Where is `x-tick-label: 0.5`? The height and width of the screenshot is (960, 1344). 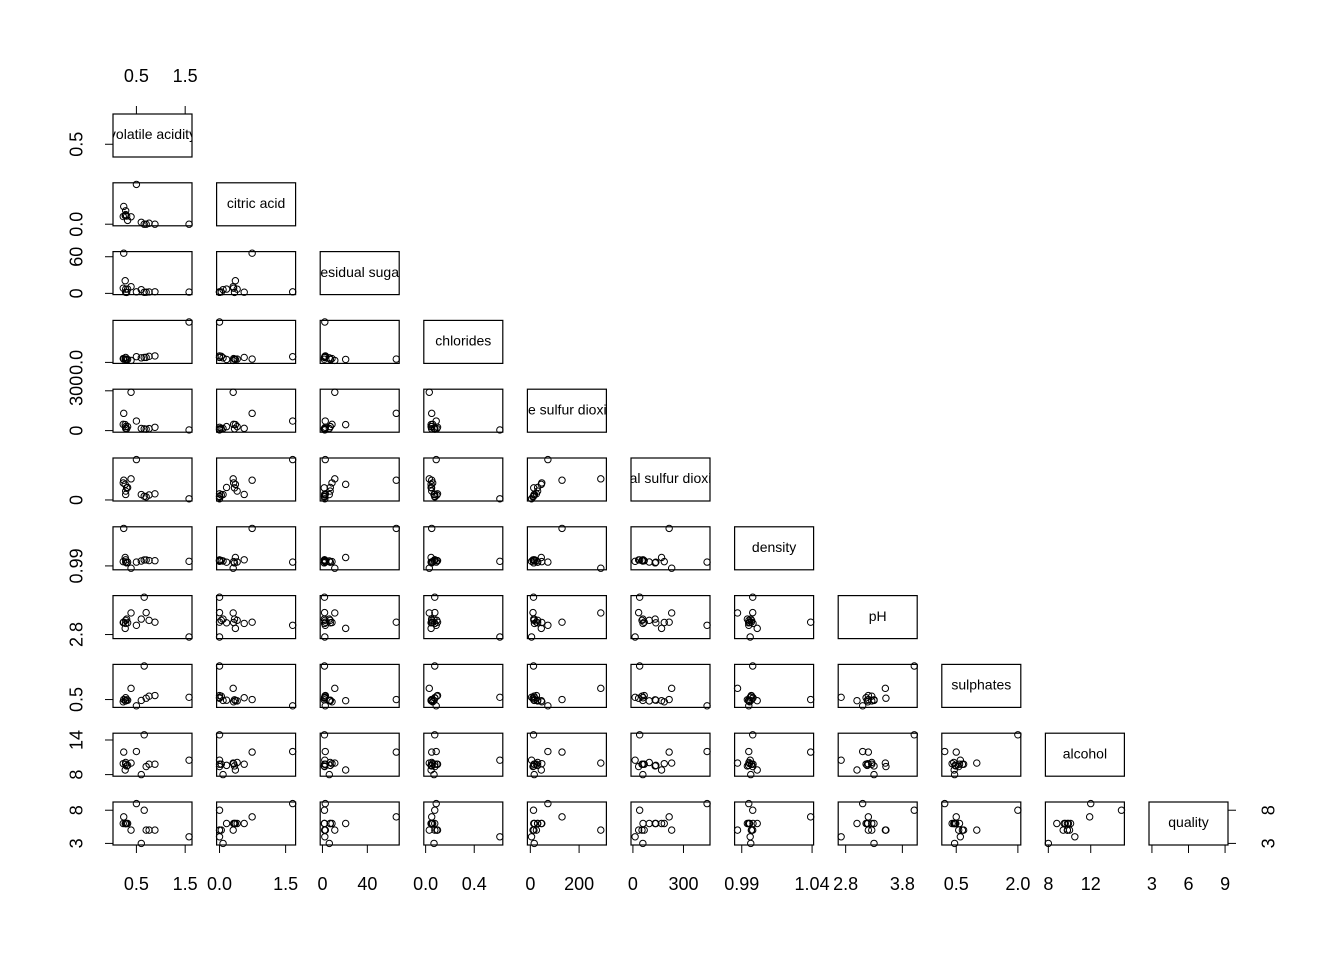 x-tick-label: 0.5 is located at coordinates (956, 884).